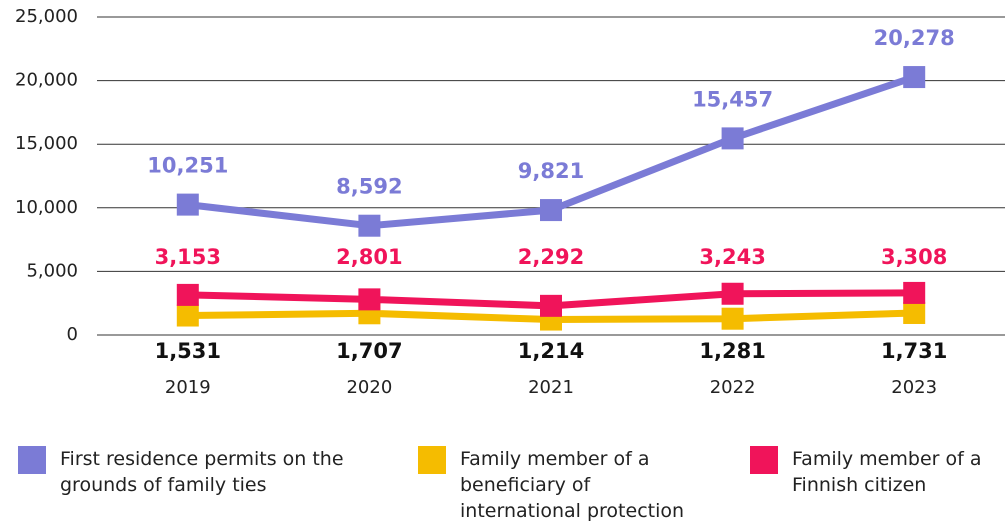  I want to click on data-label: 2,801, so click(369, 257).